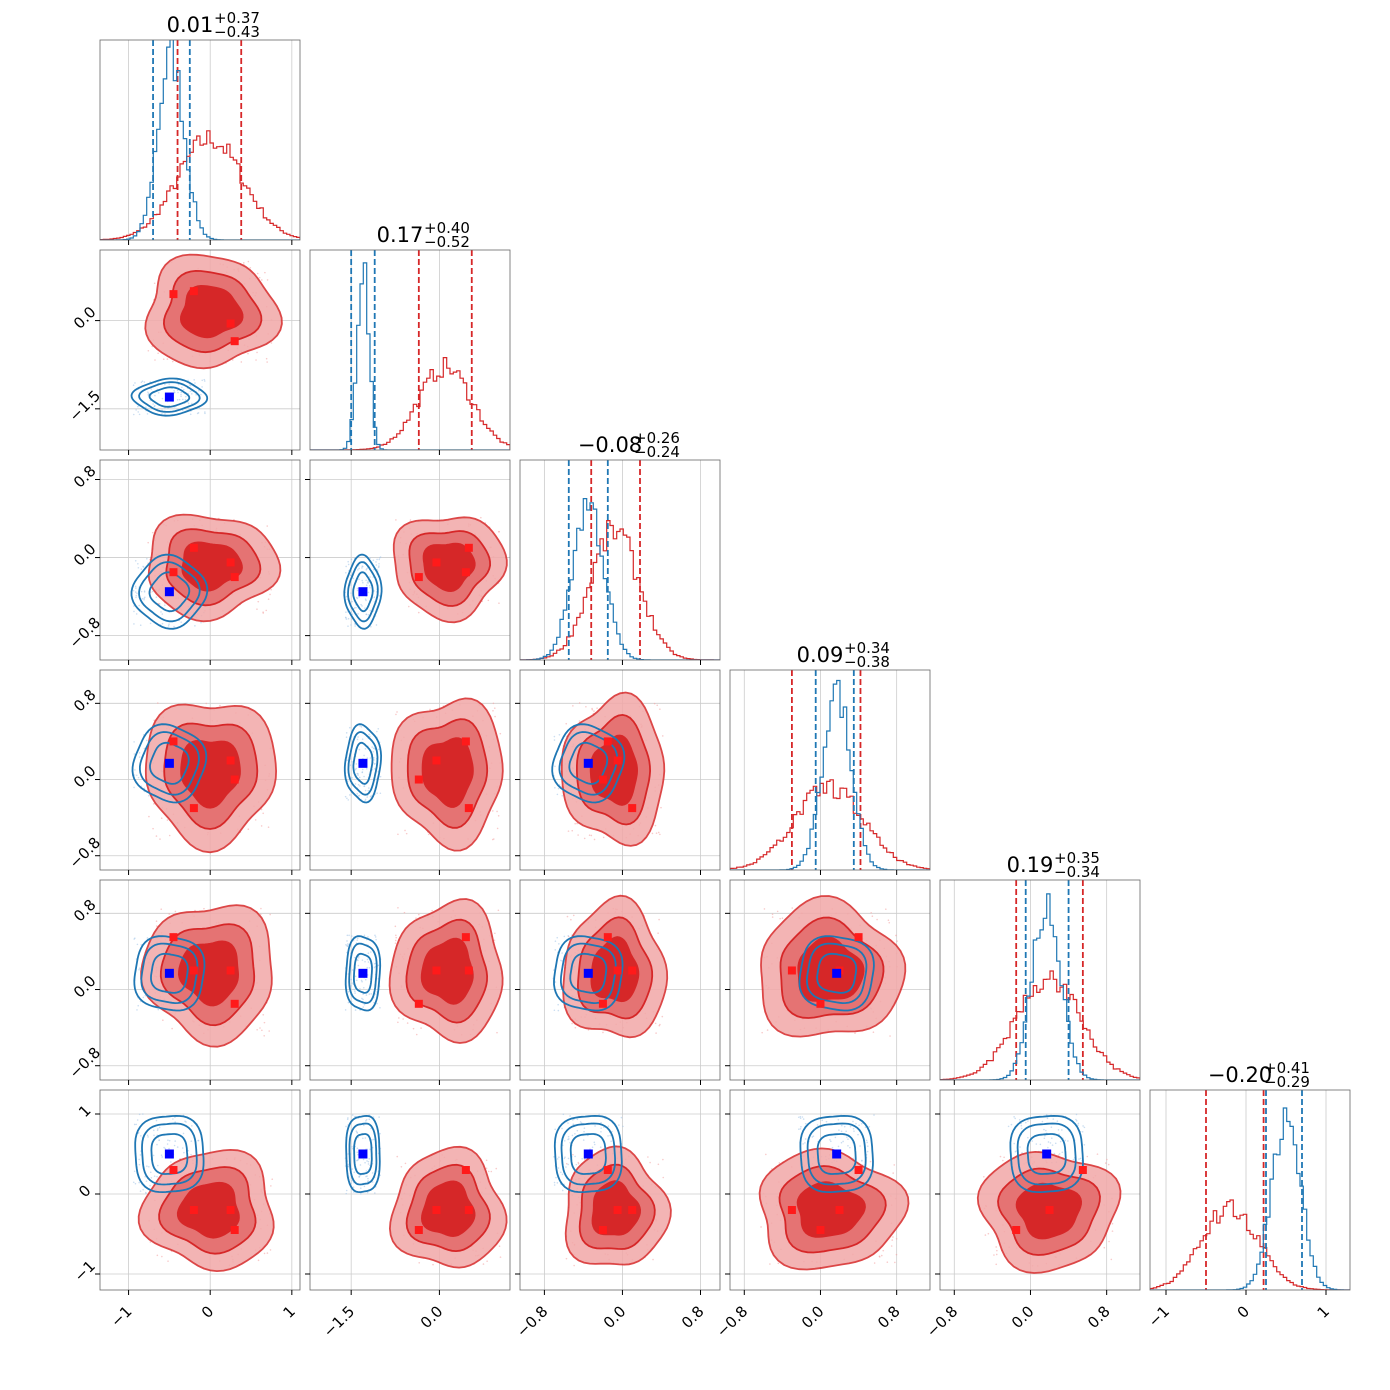 Image resolution: width=1390 pixels, height=1390 pixels. What do you see at coordinates (942, 1321) in the screenshot?
I see `x-tick-label: −0.8` at bounding box center [942, 1321].